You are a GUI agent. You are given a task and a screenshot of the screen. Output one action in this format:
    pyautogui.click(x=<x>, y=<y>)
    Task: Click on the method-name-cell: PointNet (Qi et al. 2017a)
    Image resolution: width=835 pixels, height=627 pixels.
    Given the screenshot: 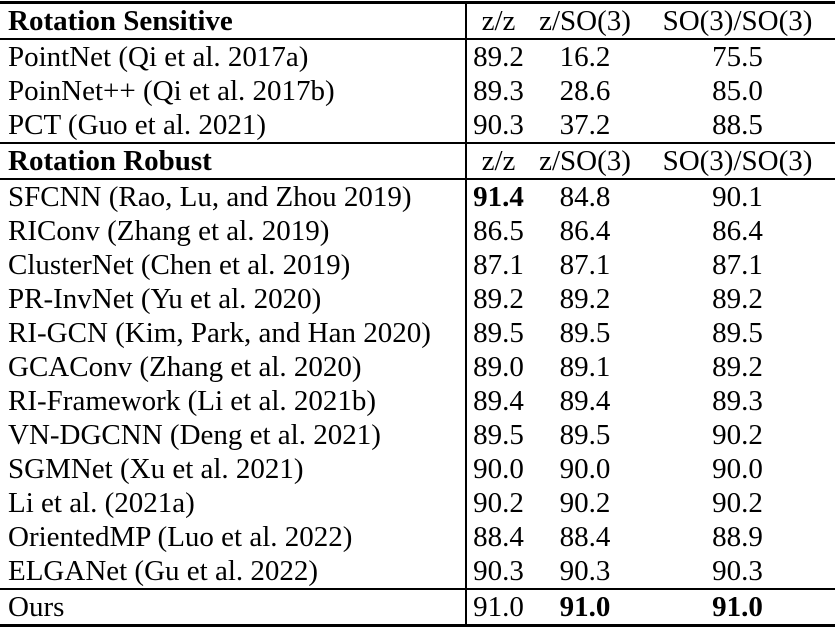 What is the action you would take?
    pyautogui.click(x=233, y=56)
    